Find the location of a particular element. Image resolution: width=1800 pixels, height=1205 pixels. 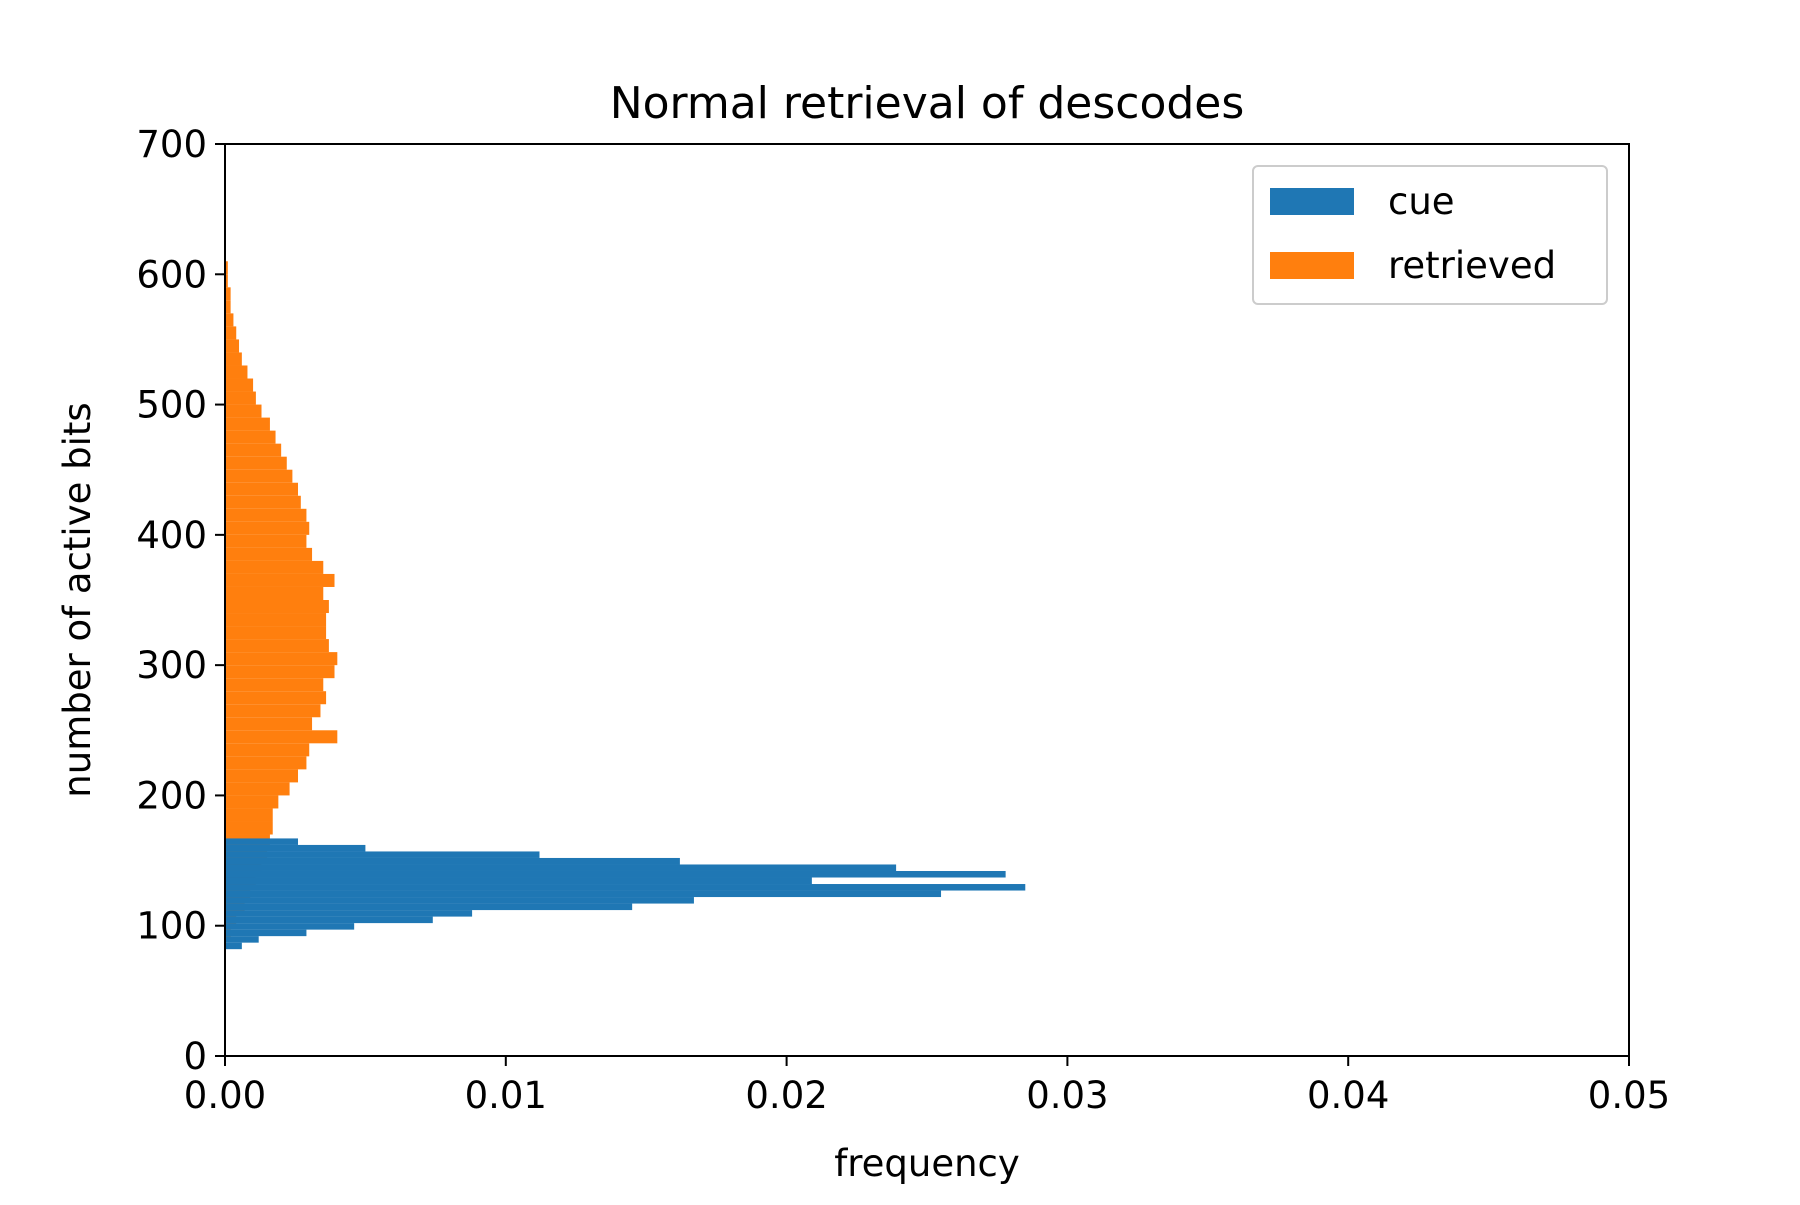

chart-title: Normal retrieval of descodes is located at coordinates (927, 103).